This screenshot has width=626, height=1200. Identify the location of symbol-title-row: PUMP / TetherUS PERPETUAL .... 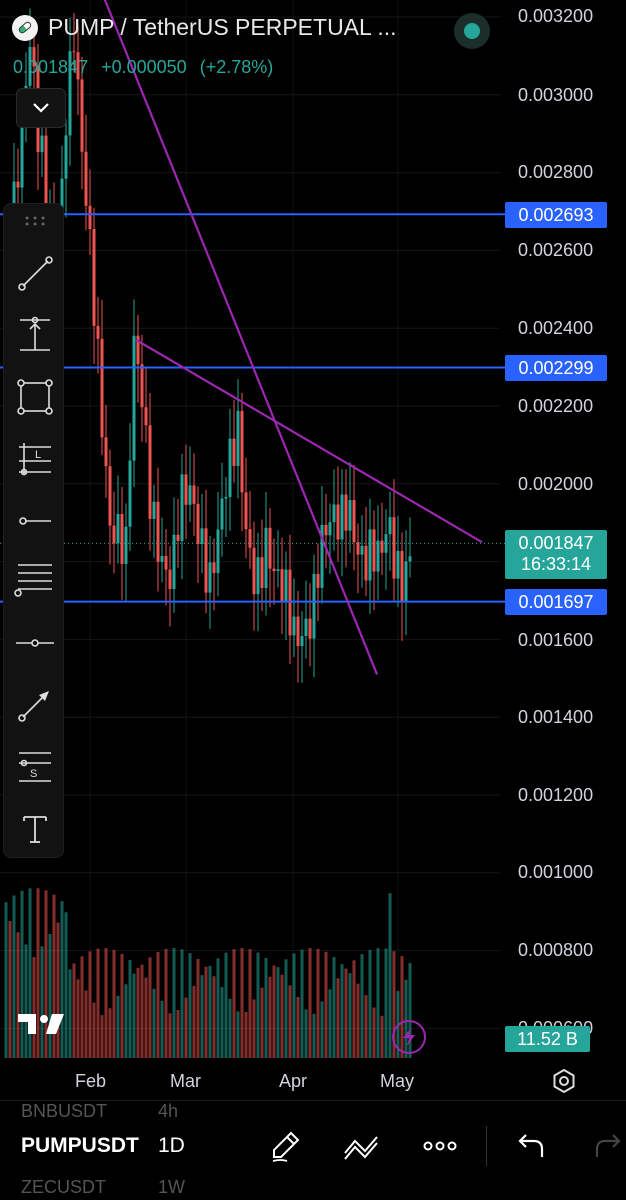
(204, 27).